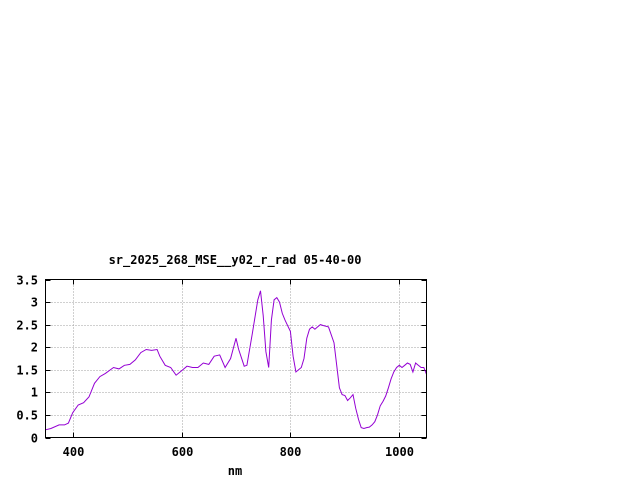 The width and height of the screenshot is (640, 480). I want to click on y-tick-label: 0.5, so click(27, 416).